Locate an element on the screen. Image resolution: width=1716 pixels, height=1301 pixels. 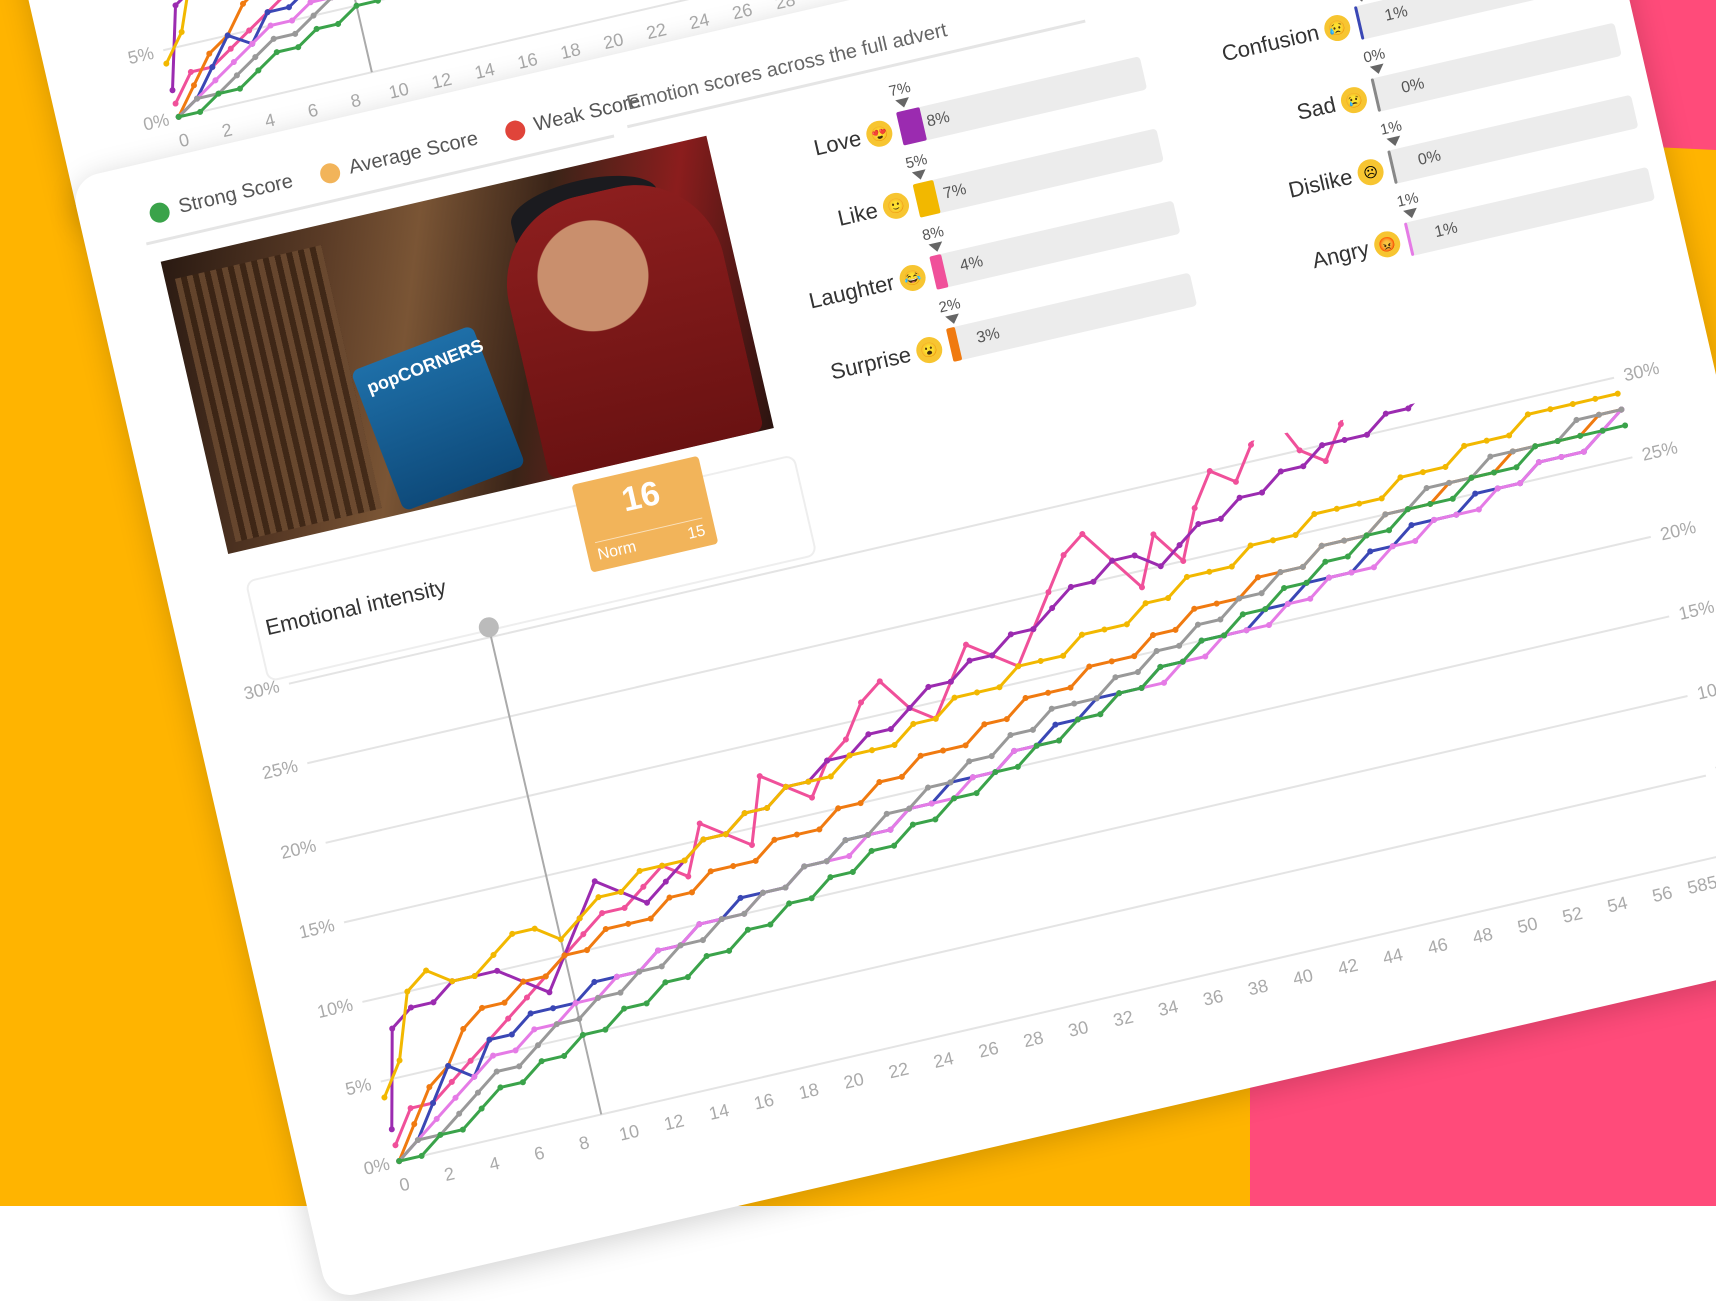
y-tick-label-right: 25% is located at coordinates (1660, 451).